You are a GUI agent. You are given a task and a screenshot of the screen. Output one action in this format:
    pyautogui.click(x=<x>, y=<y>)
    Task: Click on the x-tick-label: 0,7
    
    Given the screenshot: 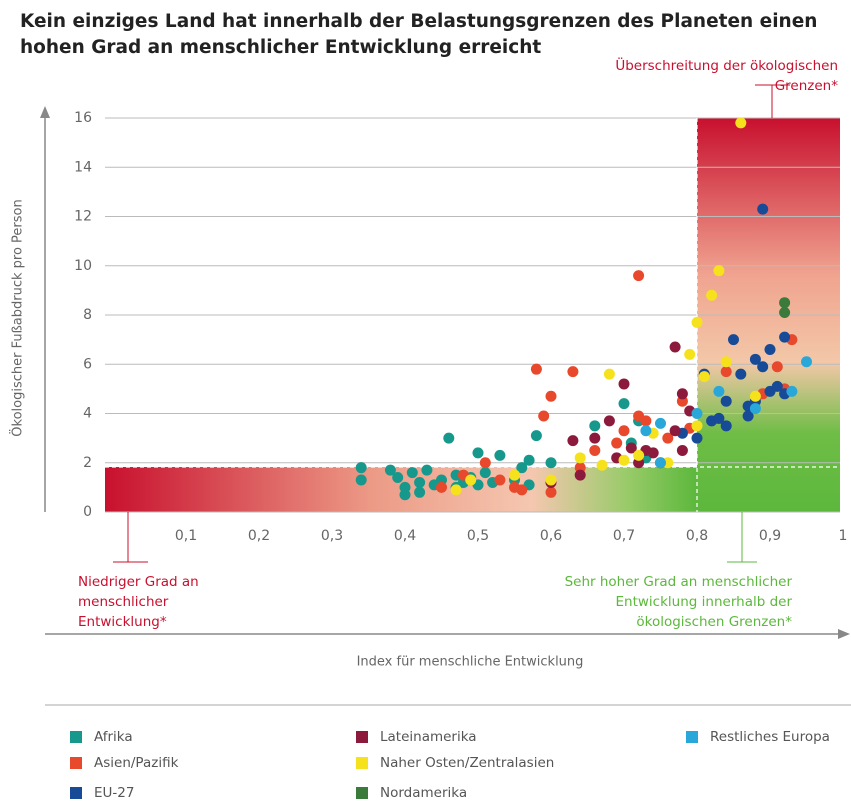 What is the action you would take?
    pyautogui.click(x=624, y=536)
    